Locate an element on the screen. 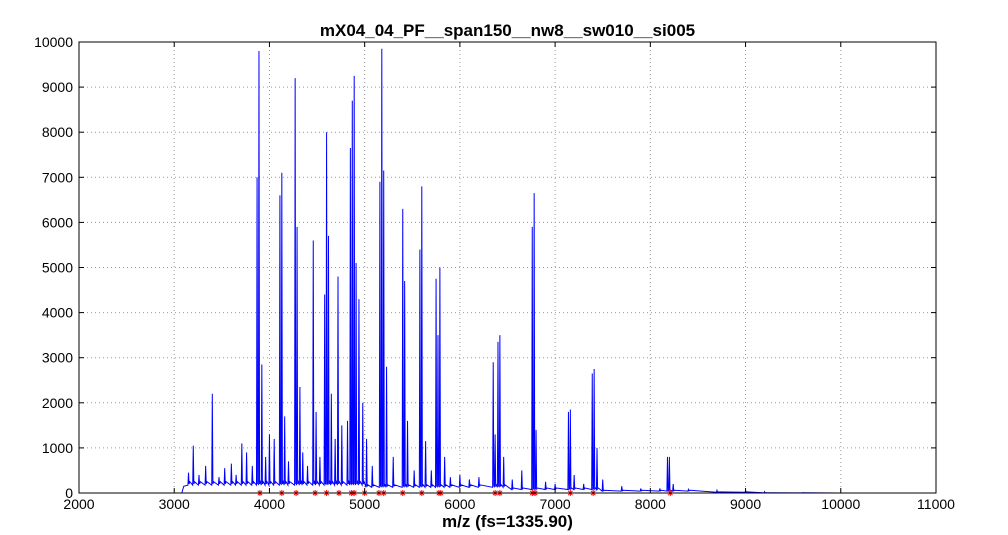  y-tick-label: 2000 is located at coordinates (57, 403).